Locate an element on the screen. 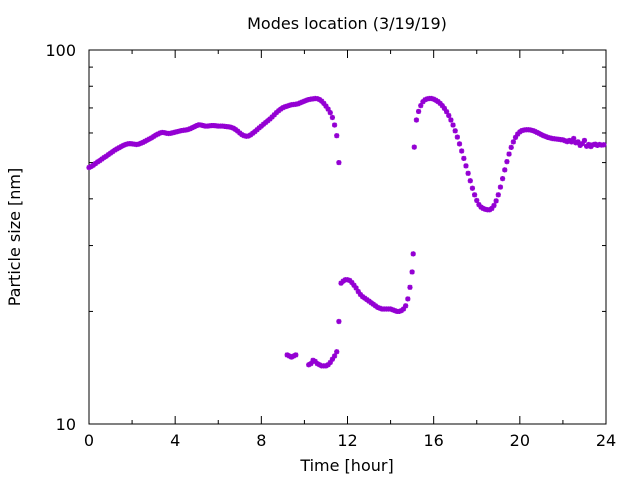 Image resolution: width=640 pixels, height=480 pixels. chart-title: Modes location (3/19/19) is located at coordinates (347, 23).